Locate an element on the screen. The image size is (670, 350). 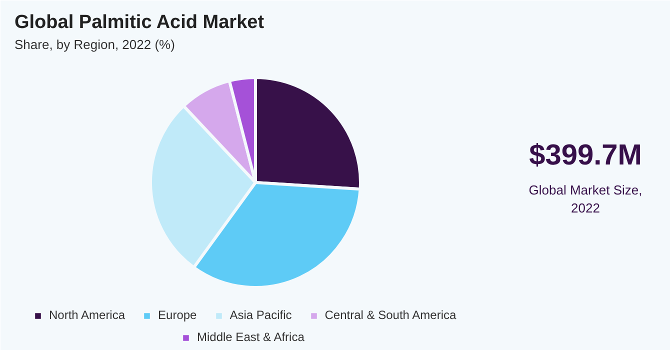
text: $399.7M is located at coordinates (585, 156).